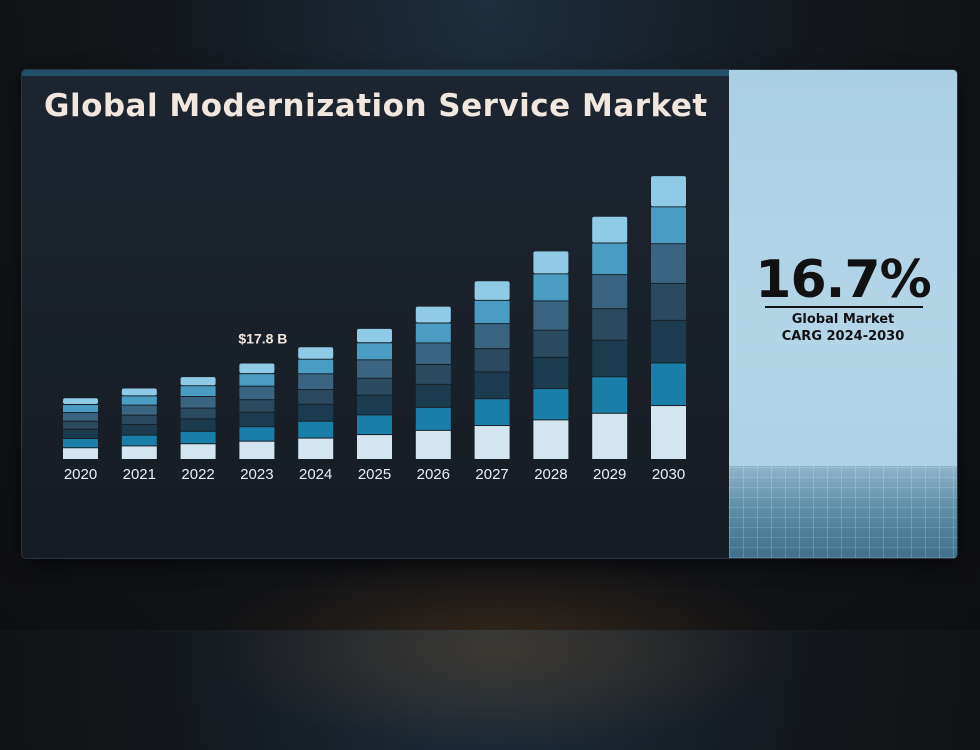 This screenshot has width=980, height=750. I want to click on bar-2027, so click(492, 370).